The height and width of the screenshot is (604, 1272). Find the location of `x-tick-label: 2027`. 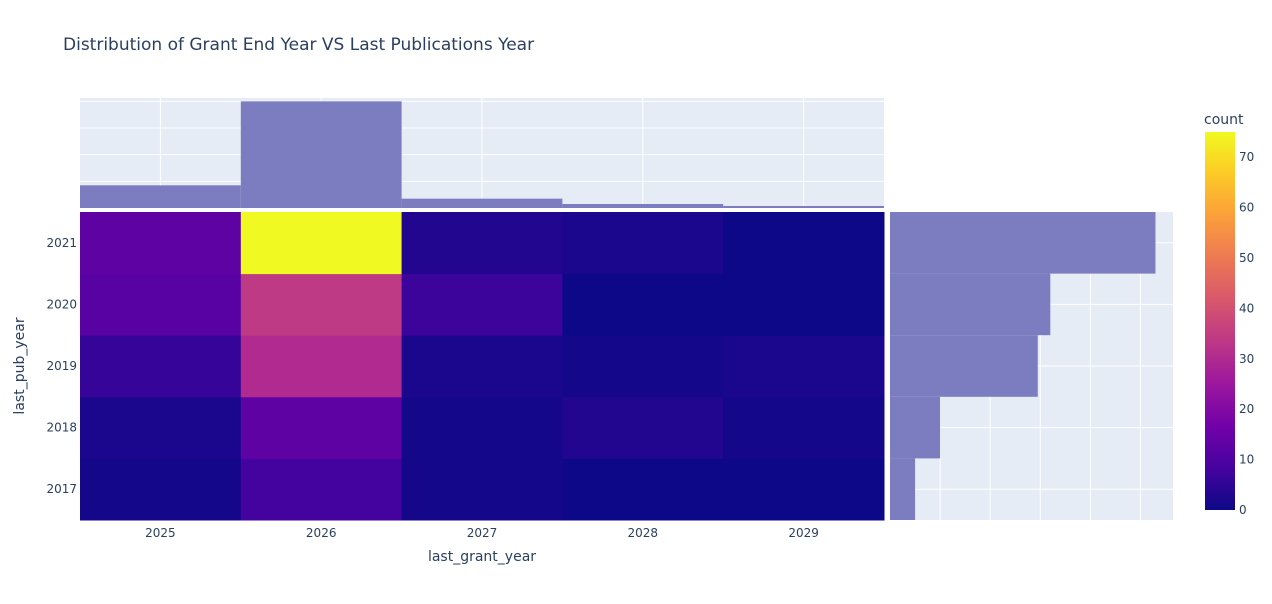

x-tick-label: 2027 is located at coordinates (482, 533).